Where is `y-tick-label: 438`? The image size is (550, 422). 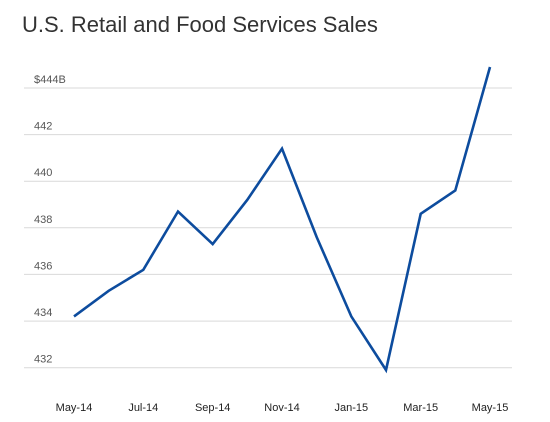
y-tick-label: 438 is located at coordinates (43, 220).